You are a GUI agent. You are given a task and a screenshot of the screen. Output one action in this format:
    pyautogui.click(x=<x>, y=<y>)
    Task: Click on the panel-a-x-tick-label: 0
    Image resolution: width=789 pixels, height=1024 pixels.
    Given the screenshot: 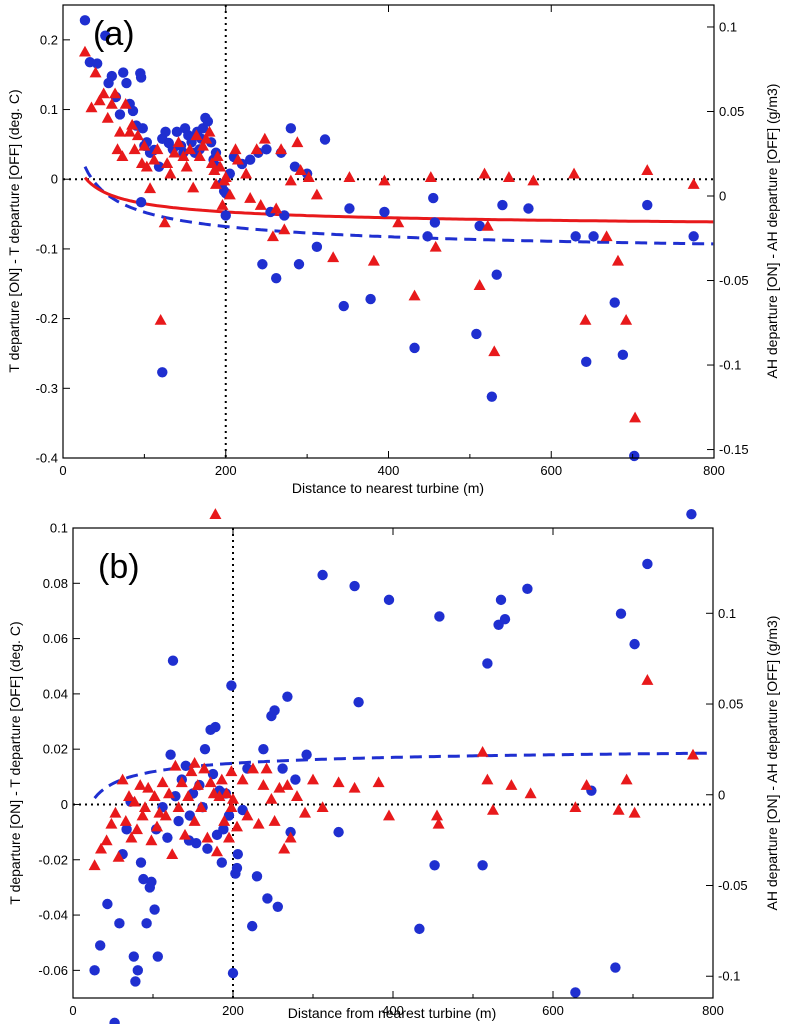 What is the action you would take?
    pyautogui.click(x=62, y=470)
    